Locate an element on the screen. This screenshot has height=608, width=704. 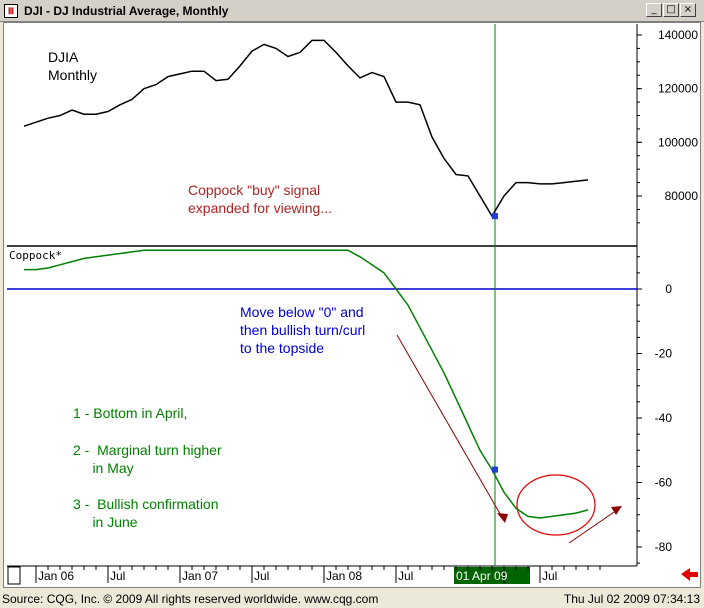
app-icon: Ⅲ is located at coordinates (11, 11).